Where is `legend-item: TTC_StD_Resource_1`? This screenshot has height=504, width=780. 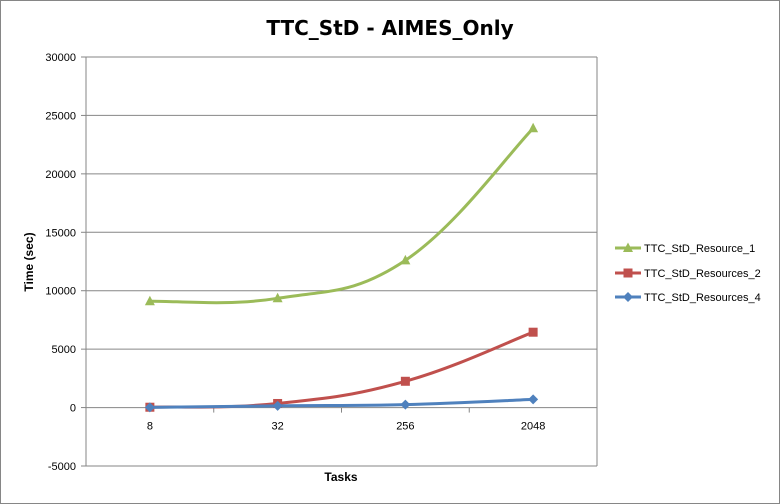
legend-item: TTC_StD_Resource_1 is located at coordinates (685, 248).